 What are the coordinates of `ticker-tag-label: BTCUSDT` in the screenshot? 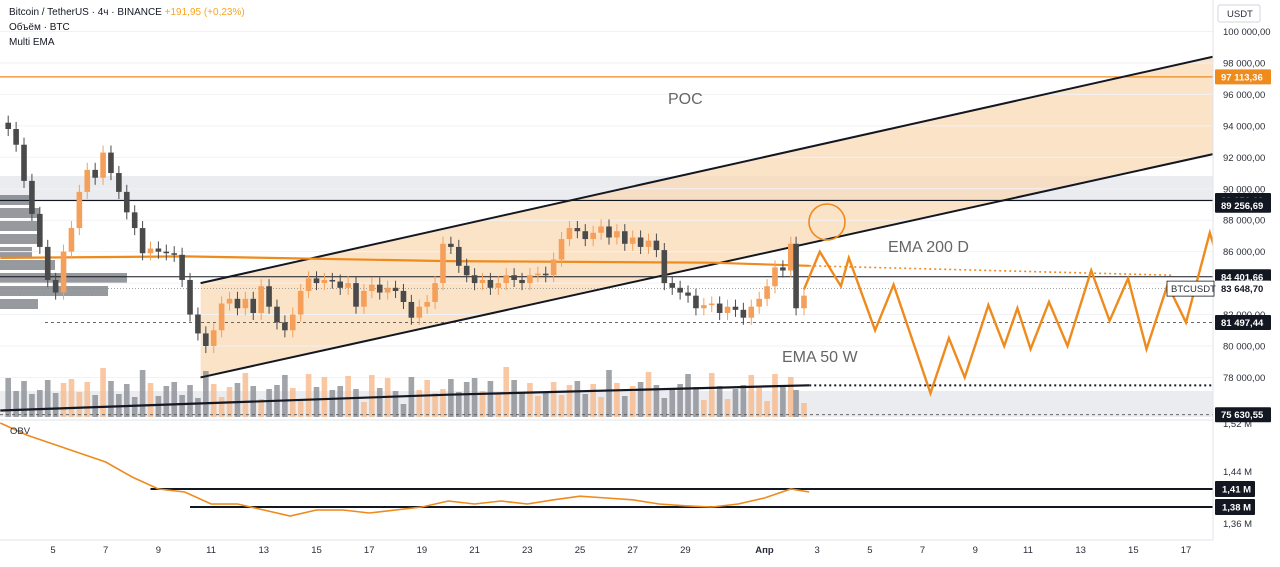 It's located at (1193, 289).